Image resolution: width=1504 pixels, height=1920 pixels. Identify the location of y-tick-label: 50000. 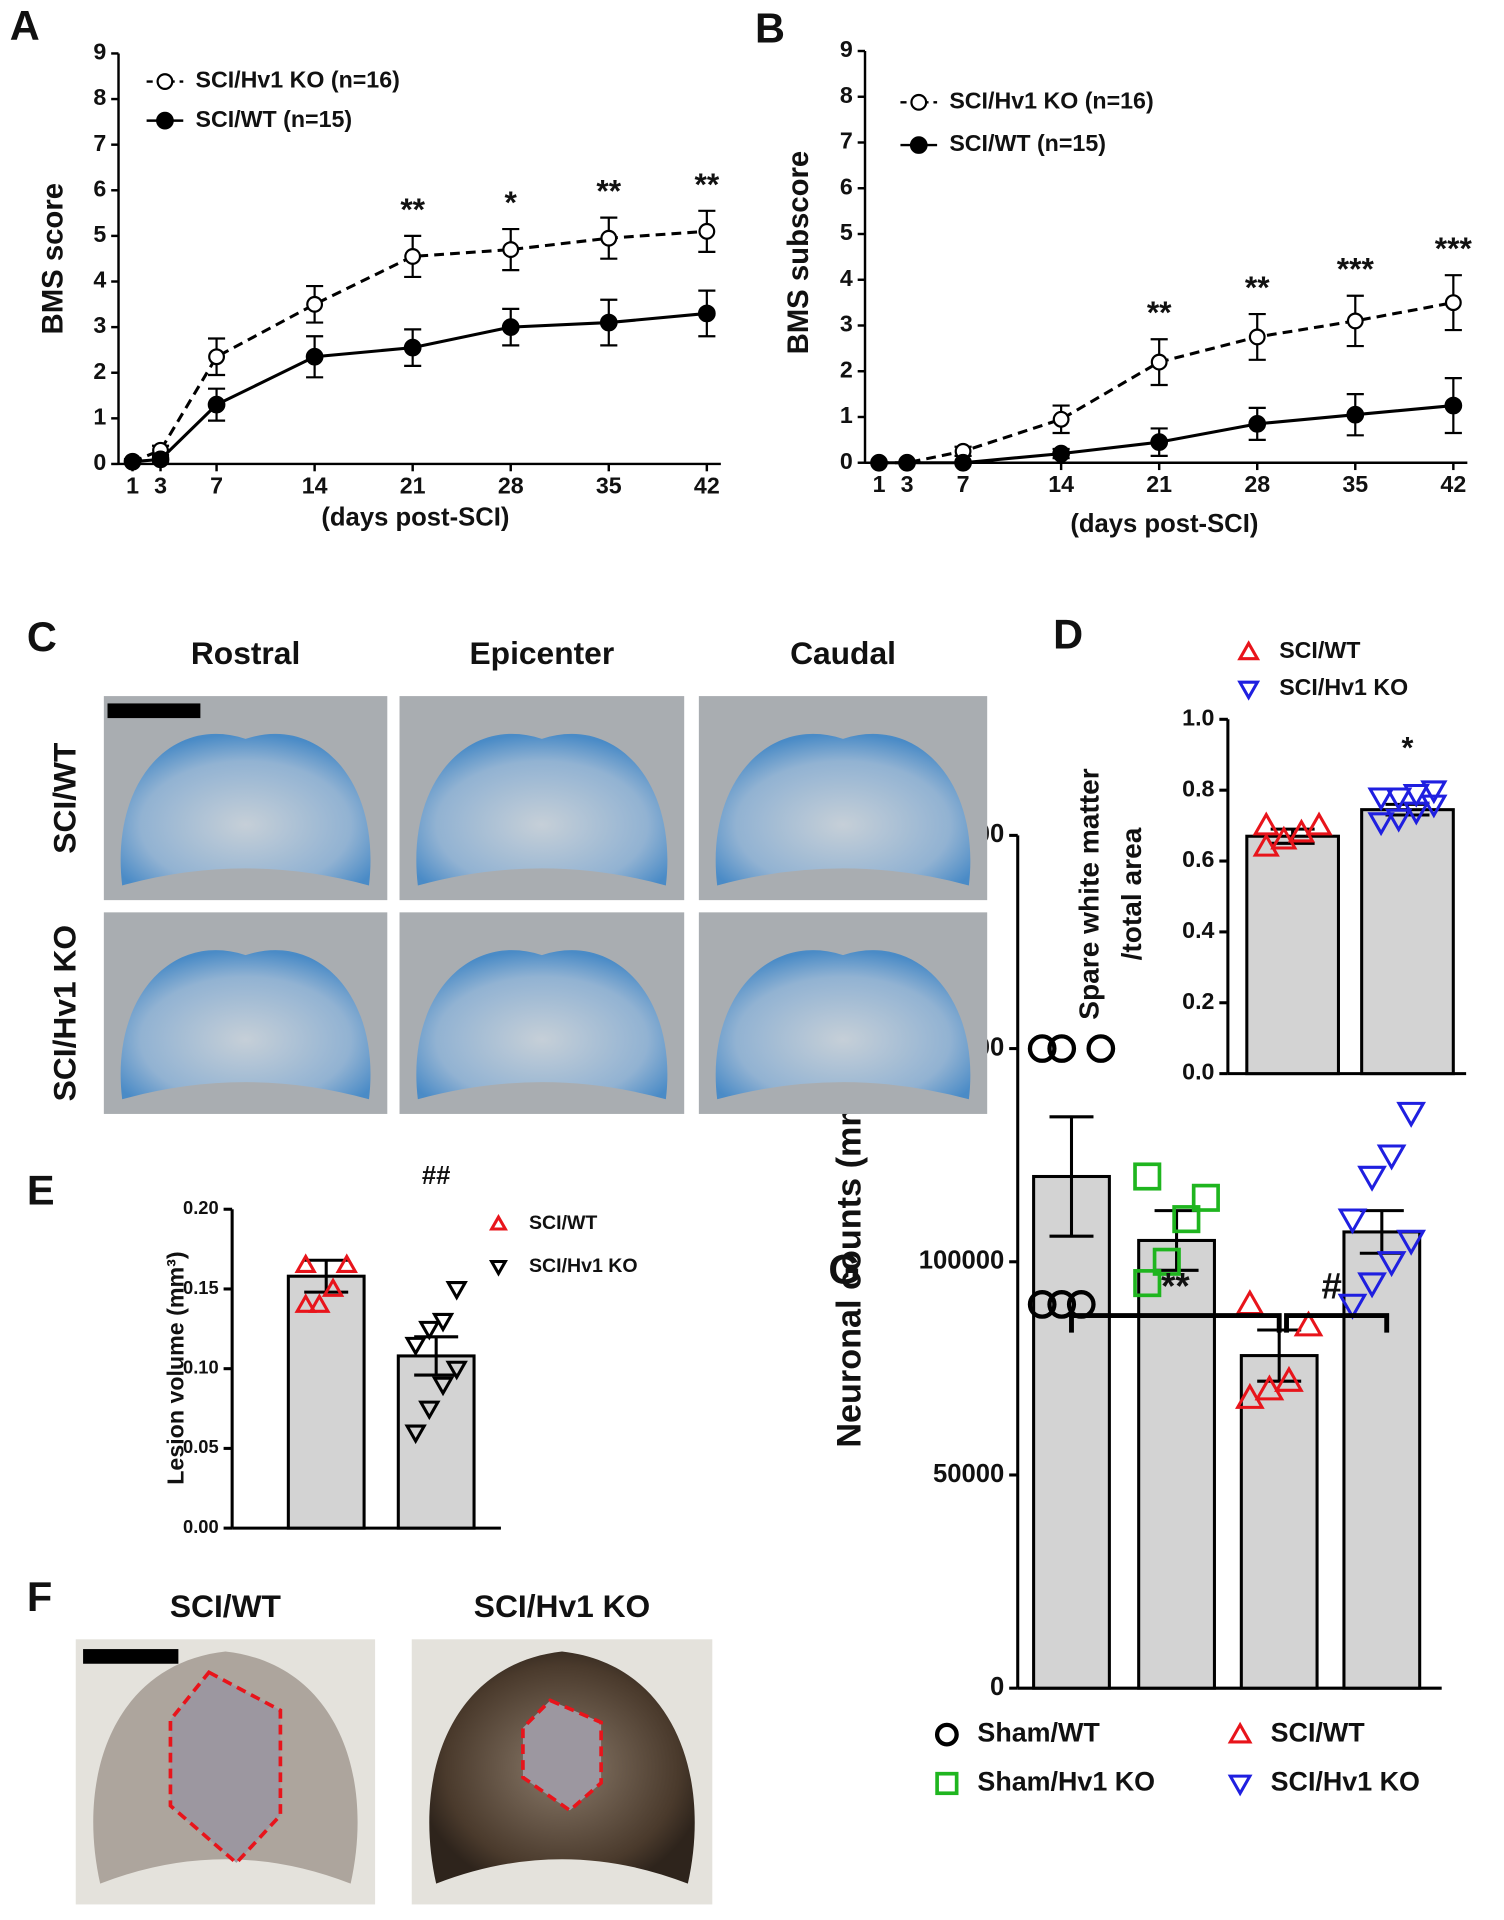
(968, 1474).